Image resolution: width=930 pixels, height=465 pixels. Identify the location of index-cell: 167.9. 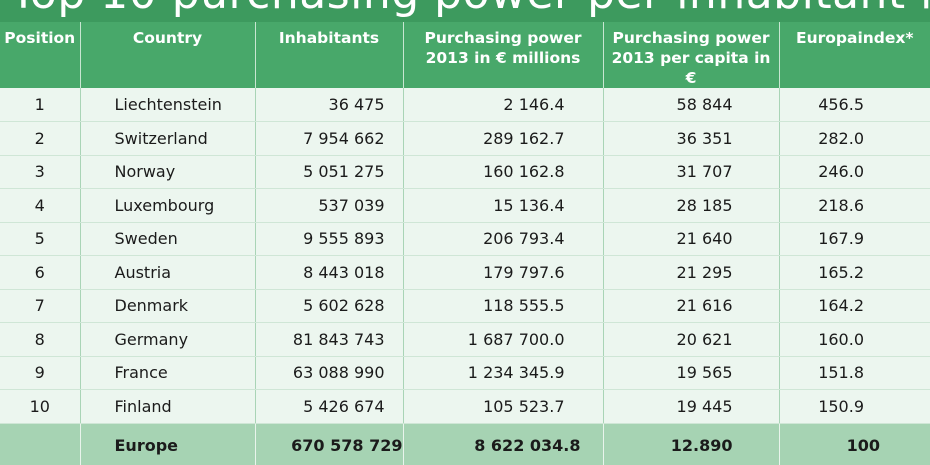
(854, 239).